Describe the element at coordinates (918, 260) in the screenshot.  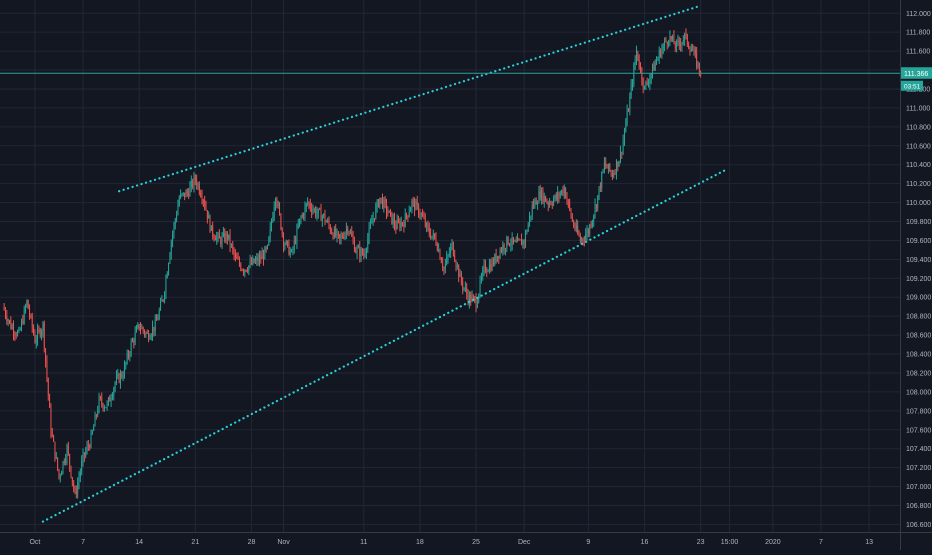
I see `y-tick-label: 109.400` at that location.